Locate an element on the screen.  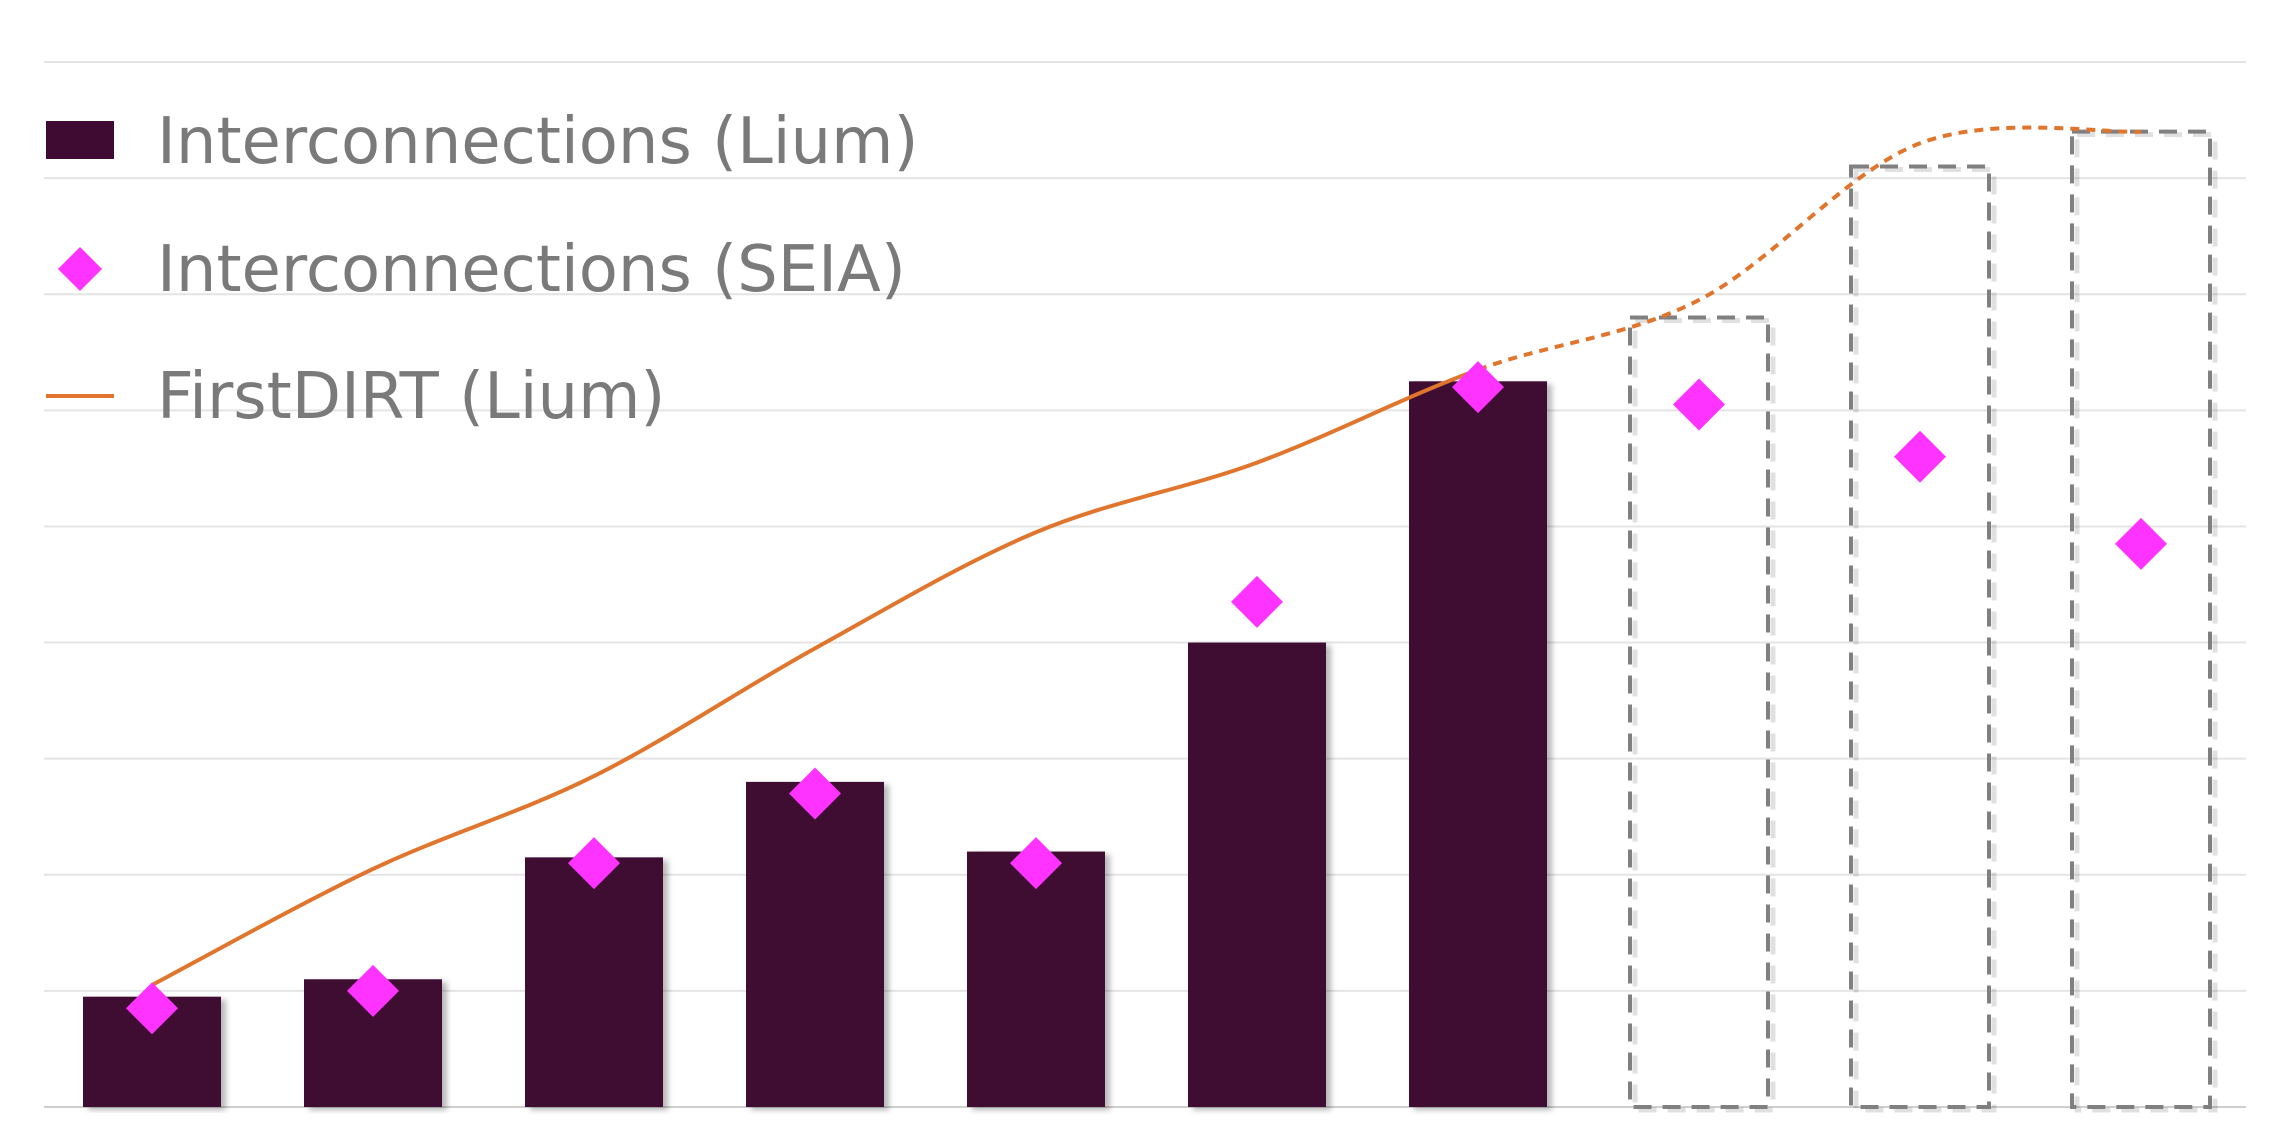
legend-label-line: FirstDIRT (Lium) is located at coordinates (411, 397).